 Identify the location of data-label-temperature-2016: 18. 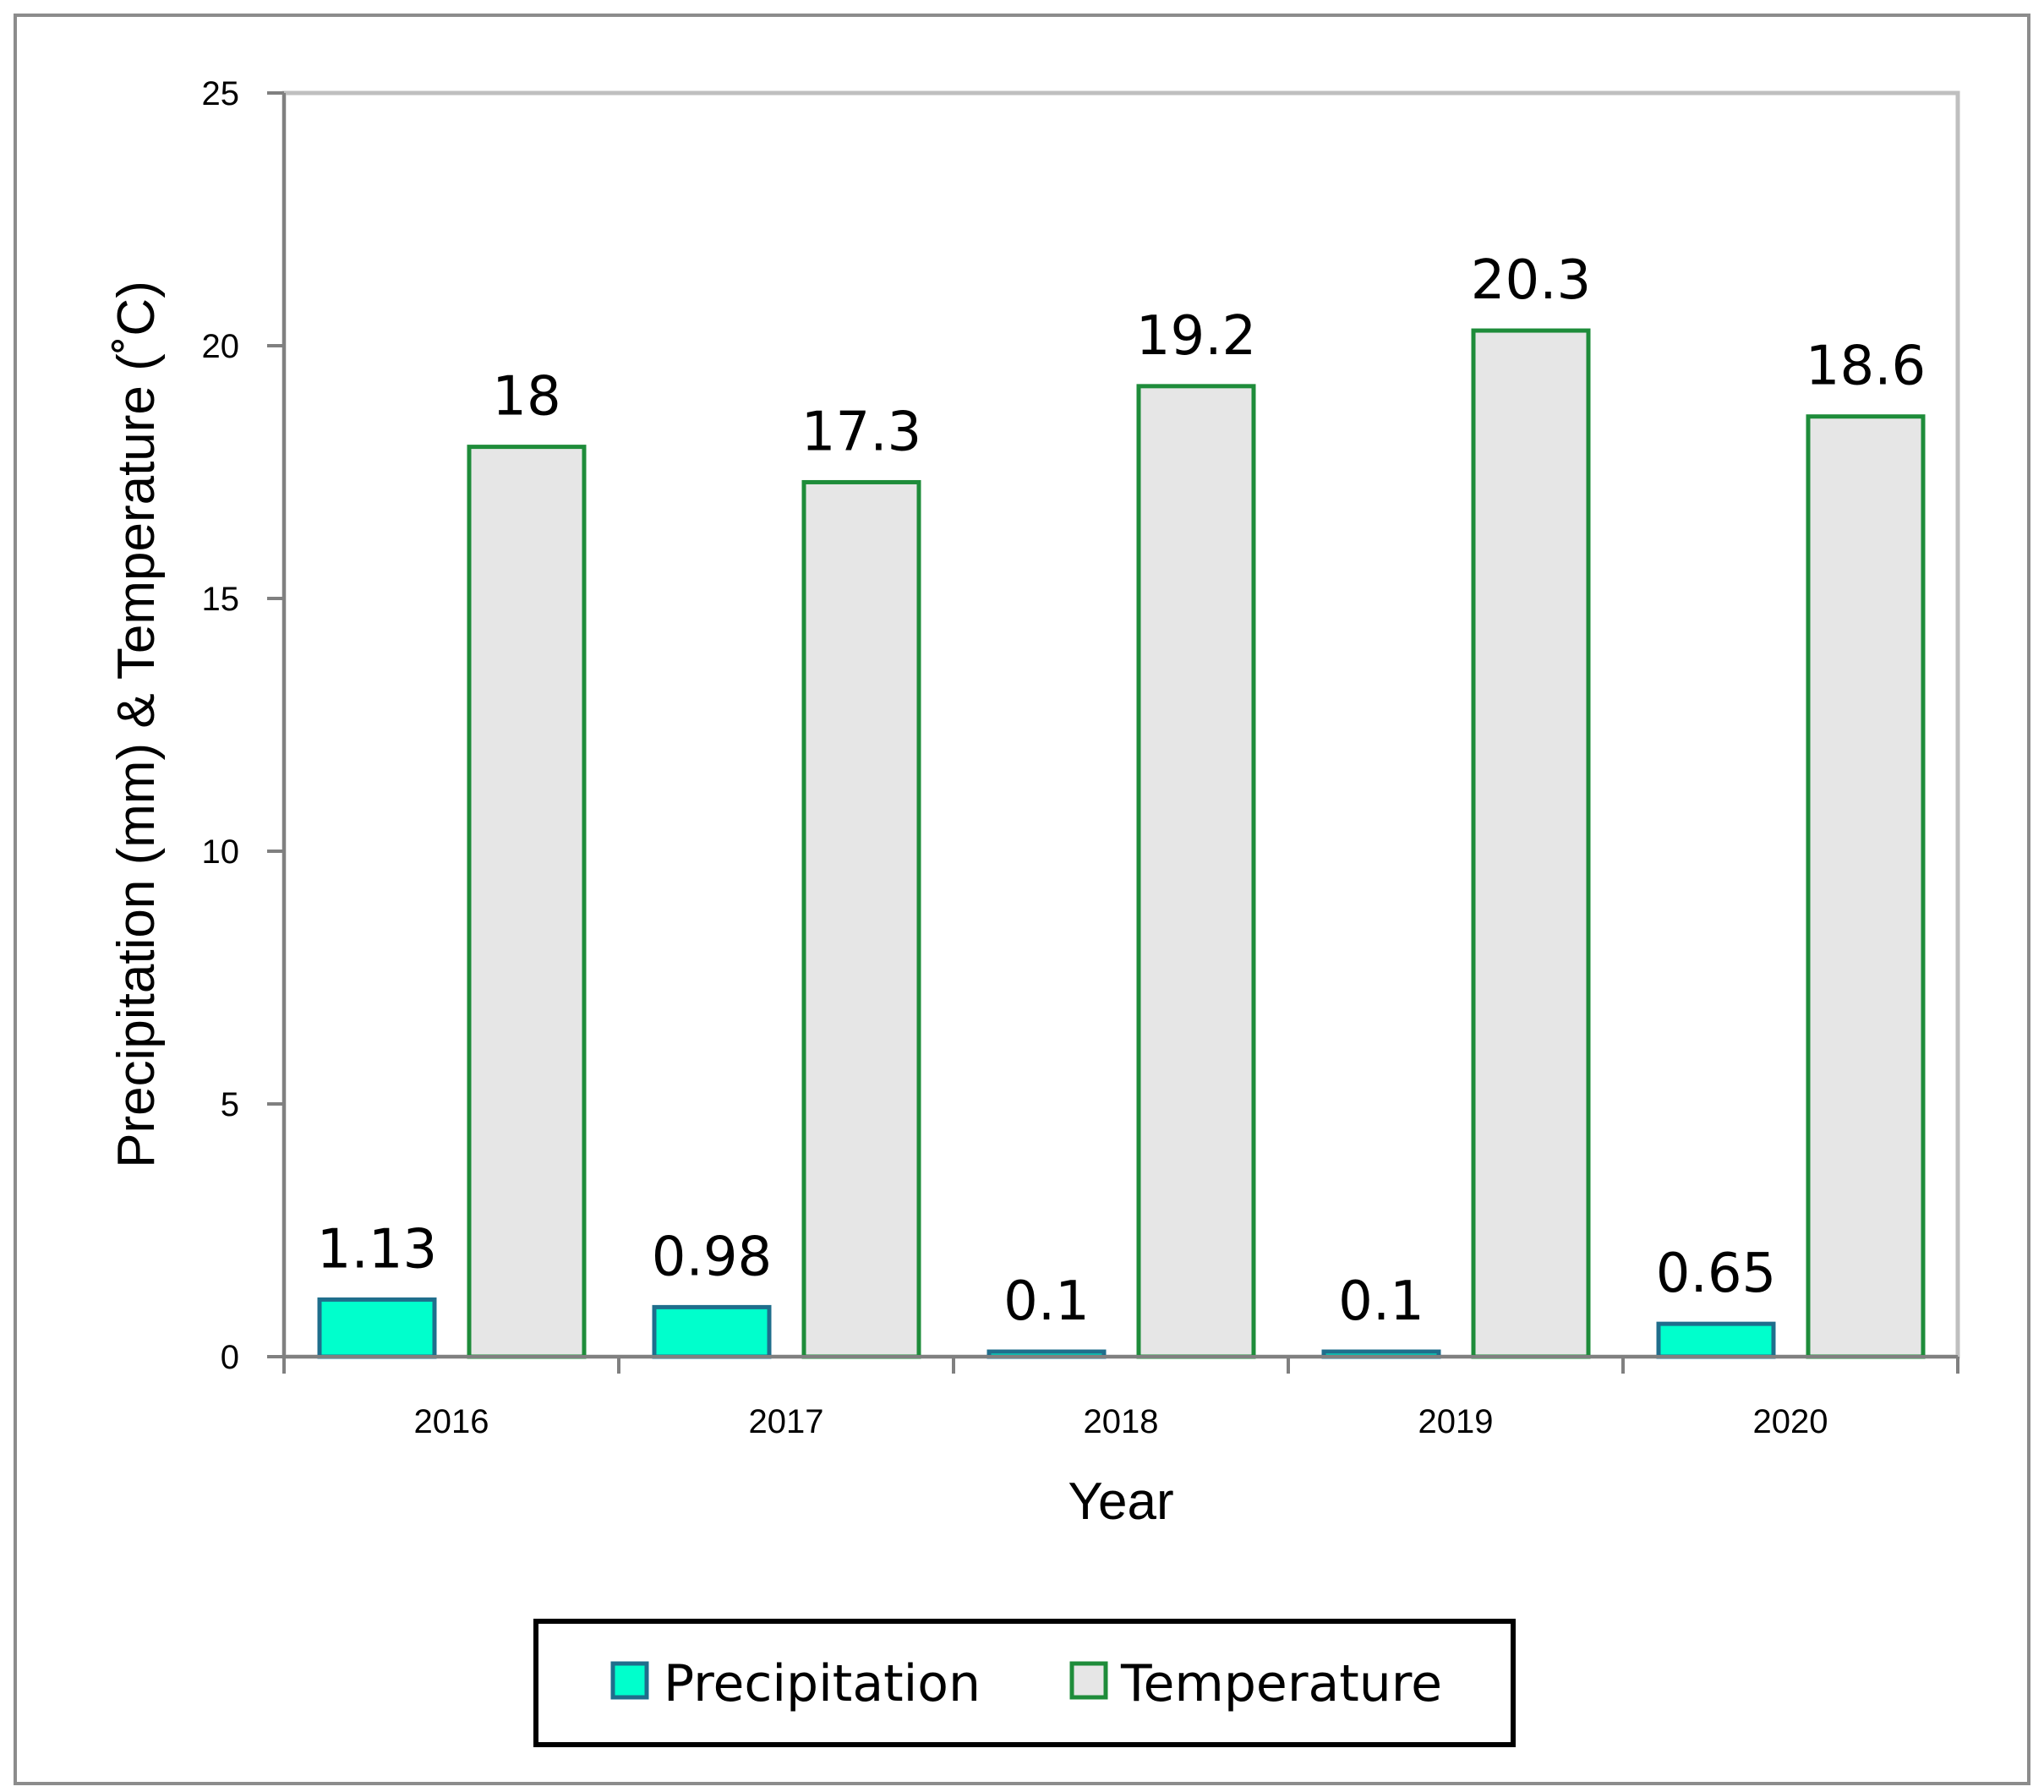
(526, 397).